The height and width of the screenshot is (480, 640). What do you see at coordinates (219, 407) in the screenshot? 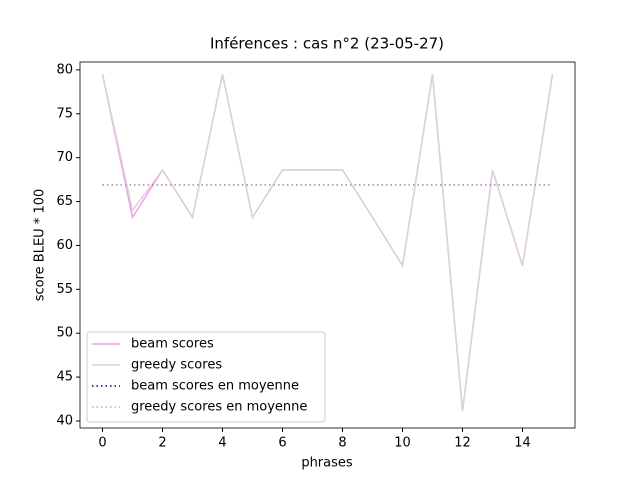
I see `legend-label: greedy scores en moyenne` at bounding box center [219, 407].